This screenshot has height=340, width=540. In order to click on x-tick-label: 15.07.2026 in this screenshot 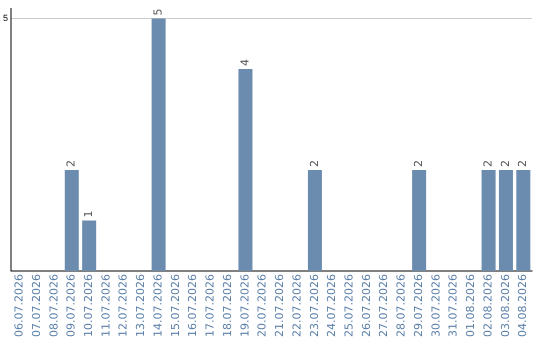, I will do `click(175, 306)`.